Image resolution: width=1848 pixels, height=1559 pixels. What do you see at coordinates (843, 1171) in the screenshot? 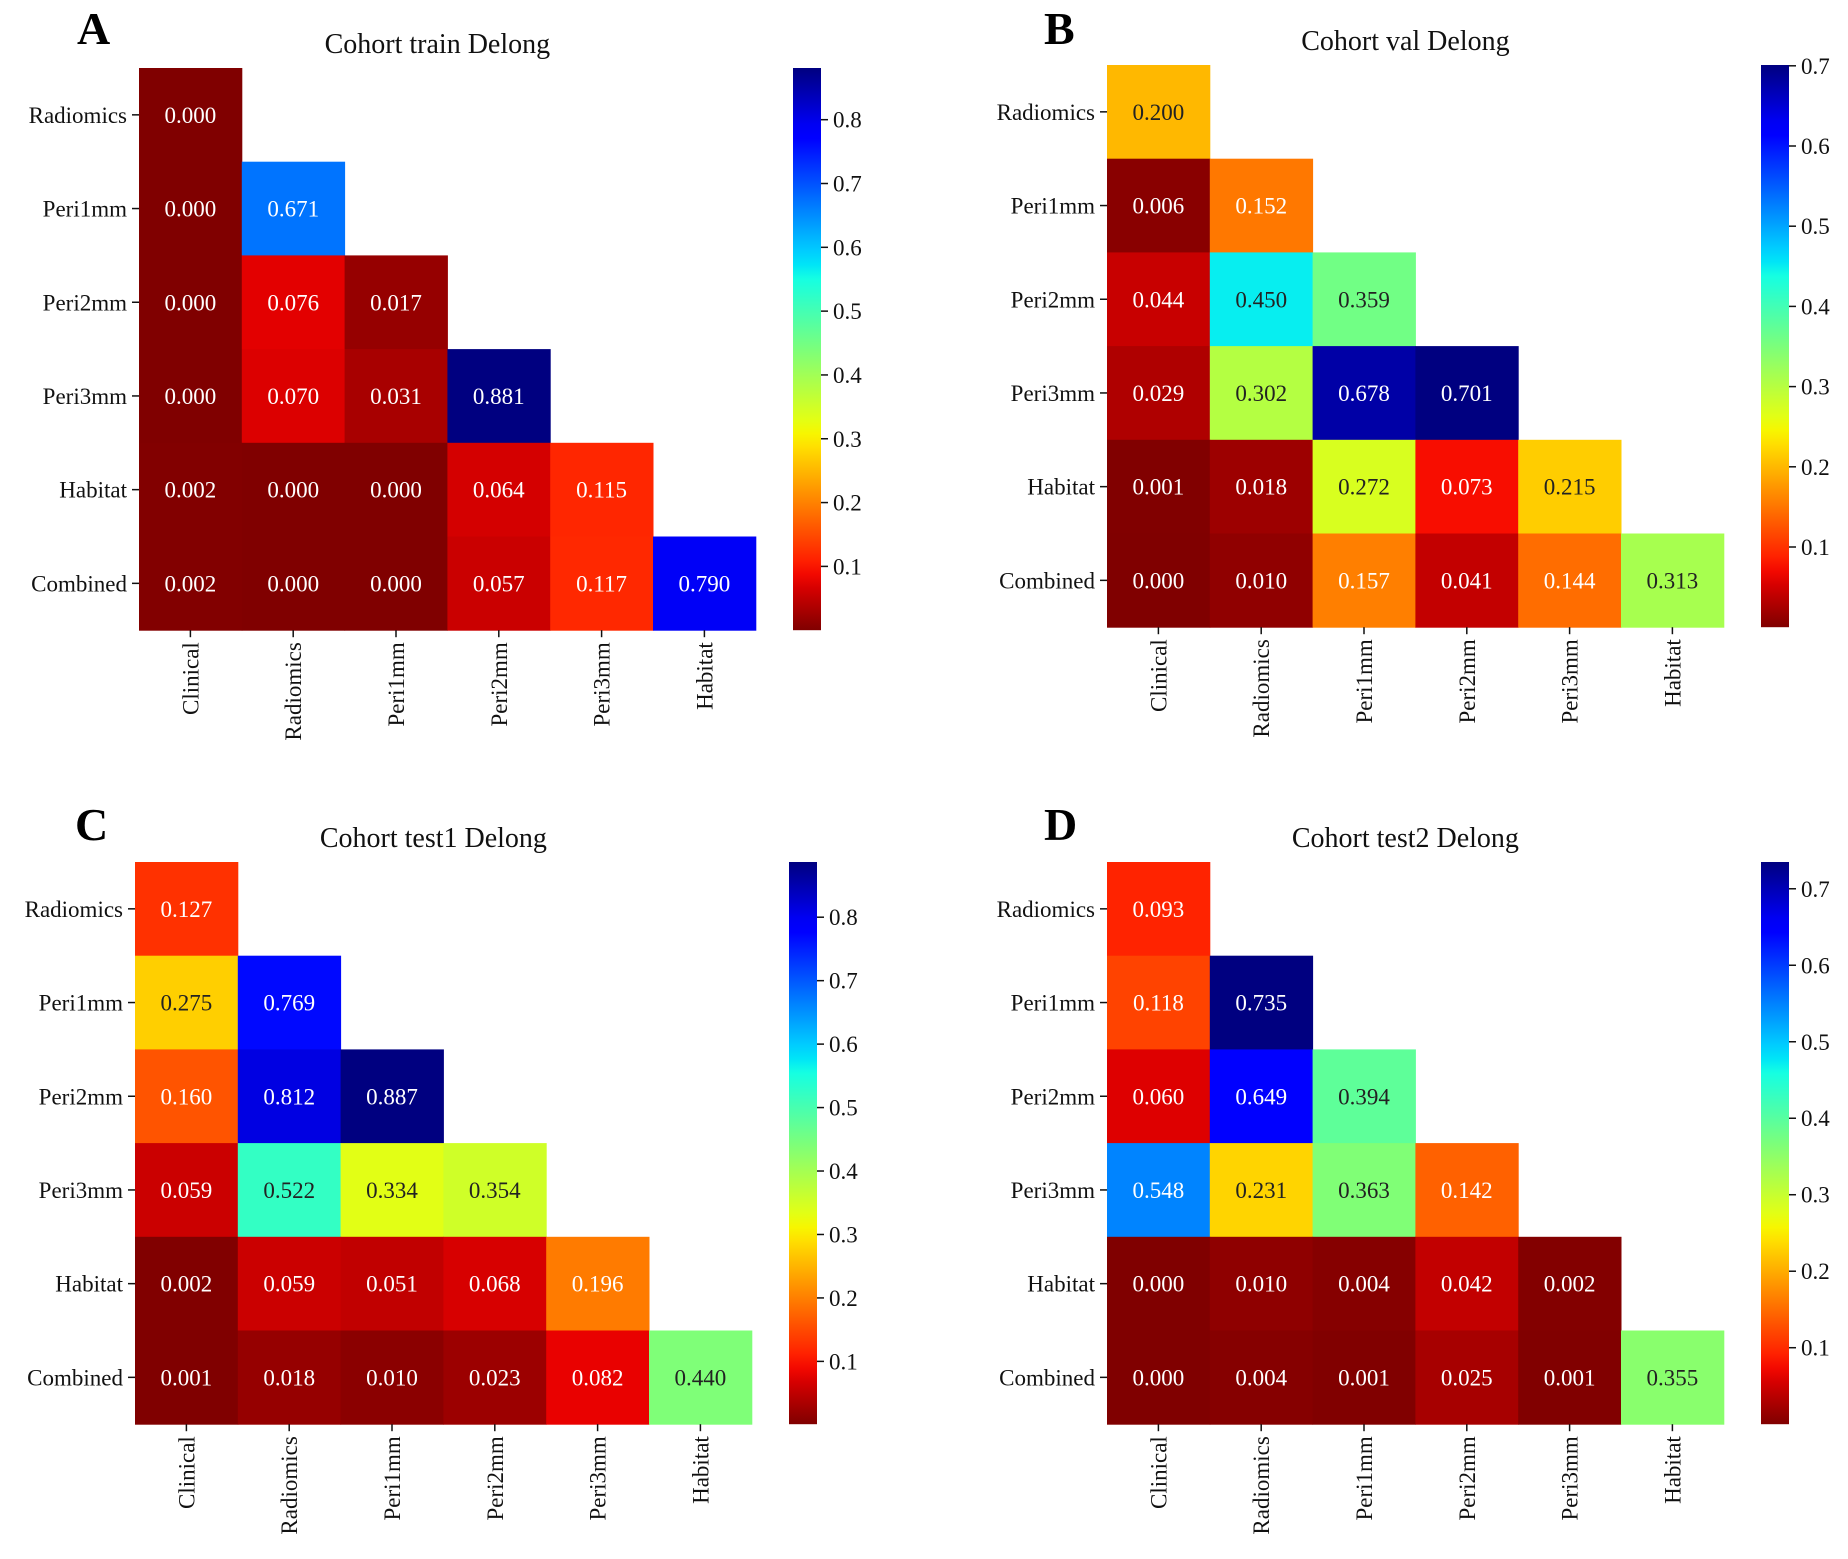
I see `colorbar-tick-label: 0.4` at bounding box center [843, 1171].